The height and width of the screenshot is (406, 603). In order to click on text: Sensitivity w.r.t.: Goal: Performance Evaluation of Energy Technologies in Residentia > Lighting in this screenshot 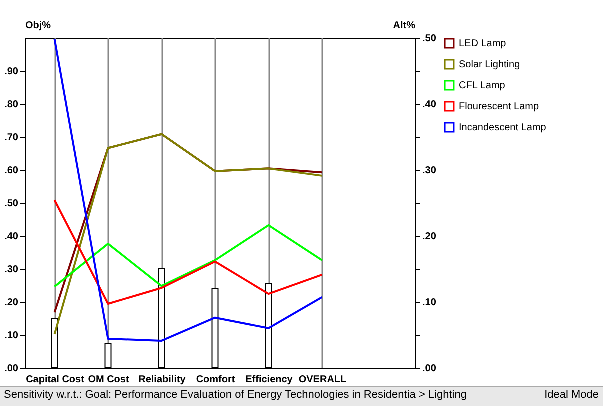, I will do `click(235, 396)`.